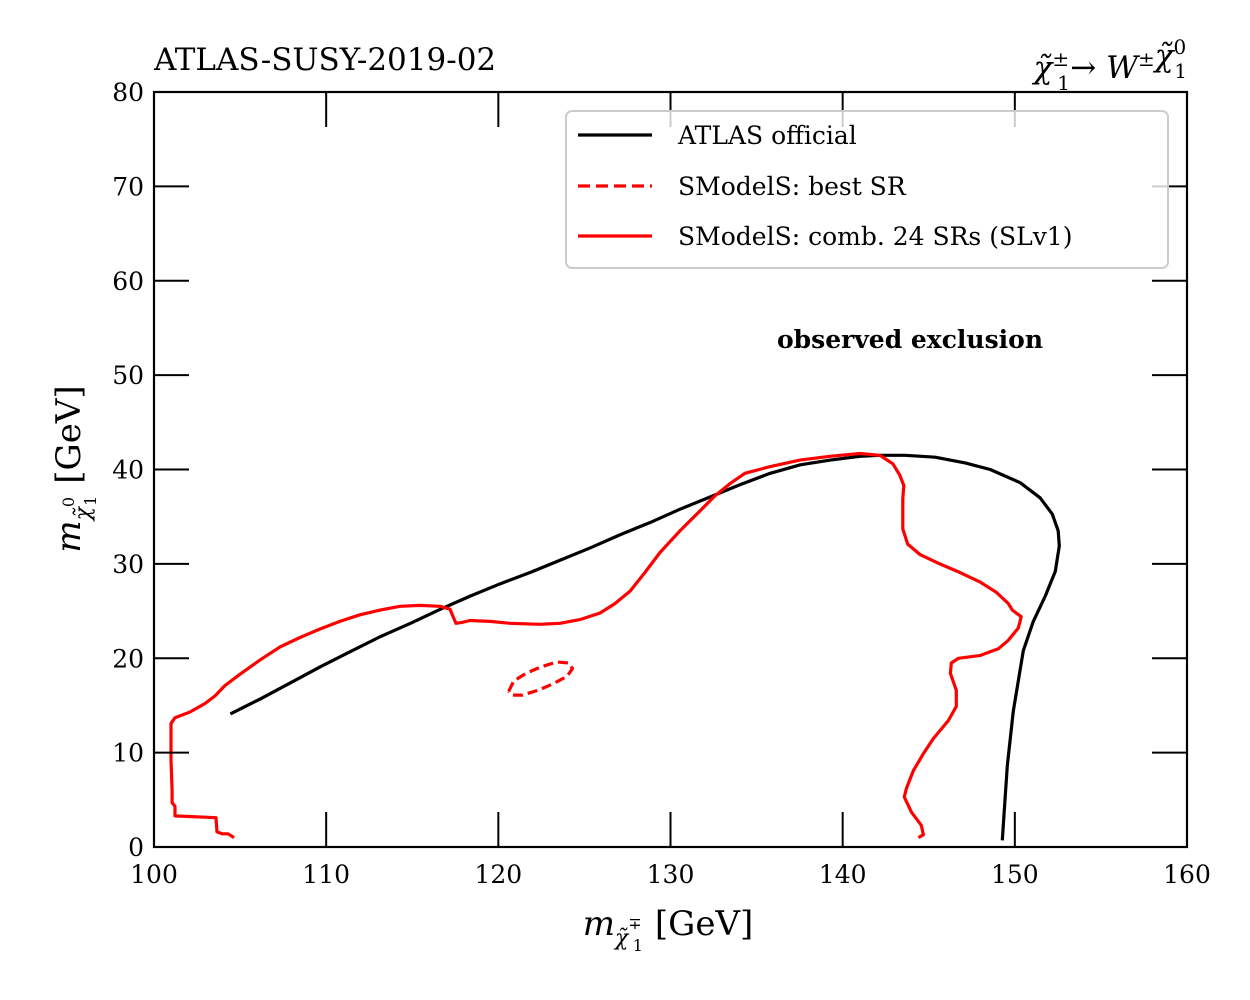  I want to click on legend-label-smodels-best-sr: SModelS: best SR, so click(792, 186).